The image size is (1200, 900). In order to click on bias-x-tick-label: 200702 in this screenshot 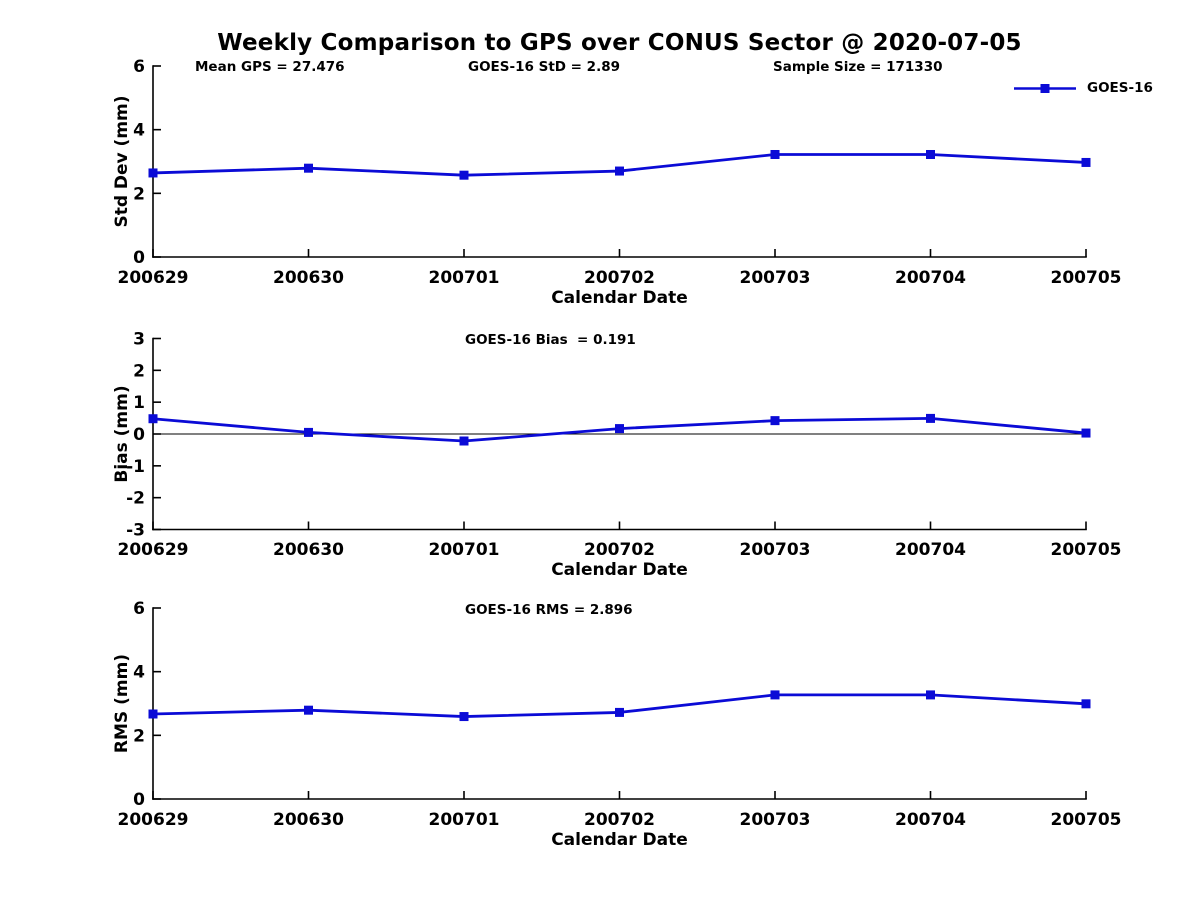, I will do `click(619, 550)`.